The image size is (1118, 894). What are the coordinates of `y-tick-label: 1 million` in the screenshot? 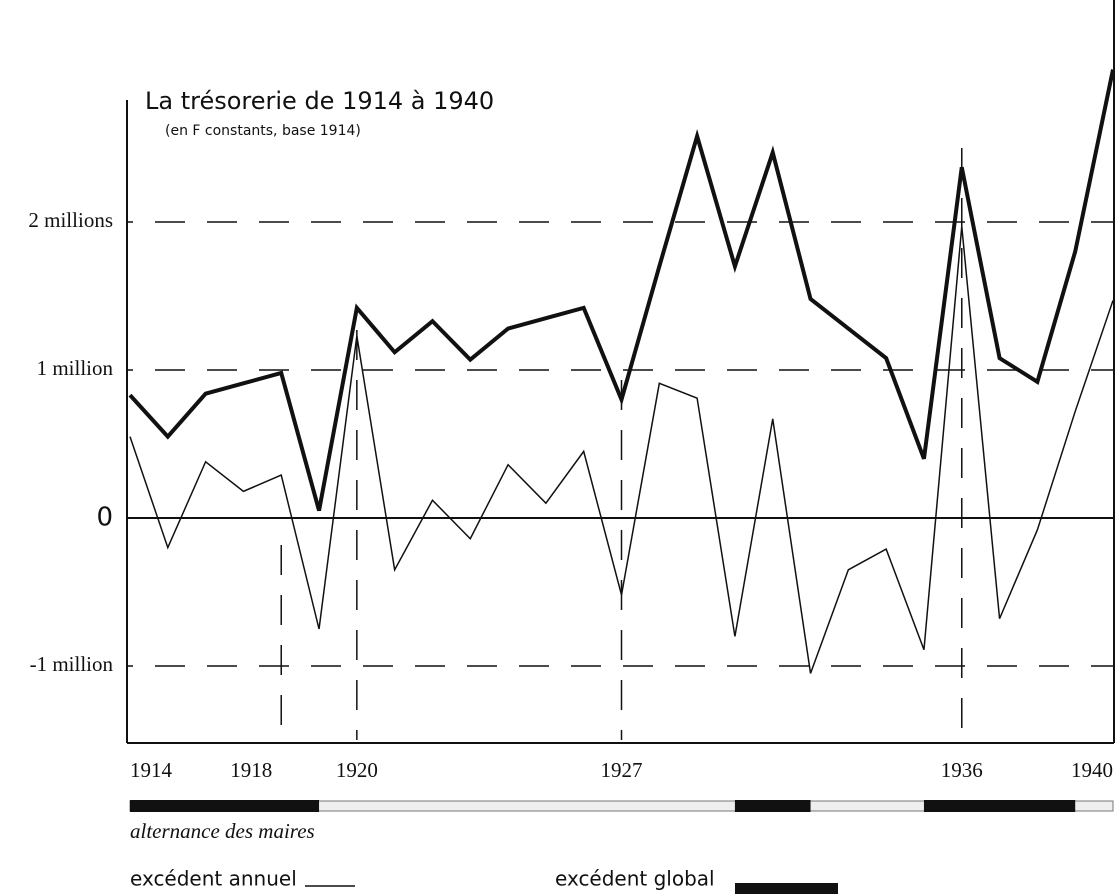 It's located at (75, 368).